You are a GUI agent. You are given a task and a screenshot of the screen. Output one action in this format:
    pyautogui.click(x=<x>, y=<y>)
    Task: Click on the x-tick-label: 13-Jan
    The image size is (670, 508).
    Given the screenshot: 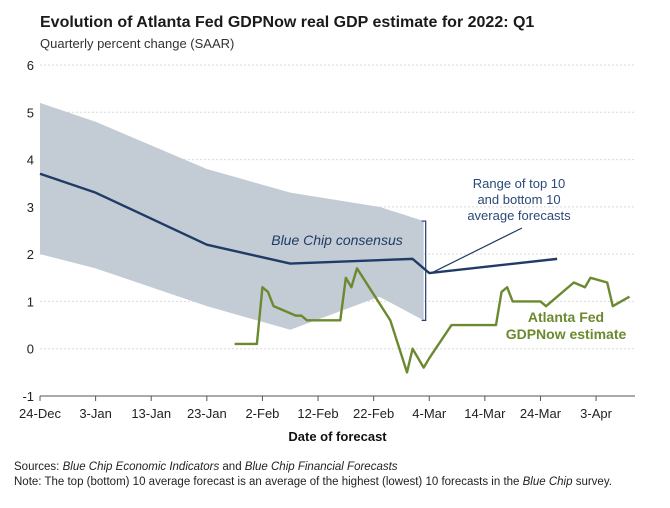 What is the action you would take?
    pyautogui.click(x=151, y=413)
    